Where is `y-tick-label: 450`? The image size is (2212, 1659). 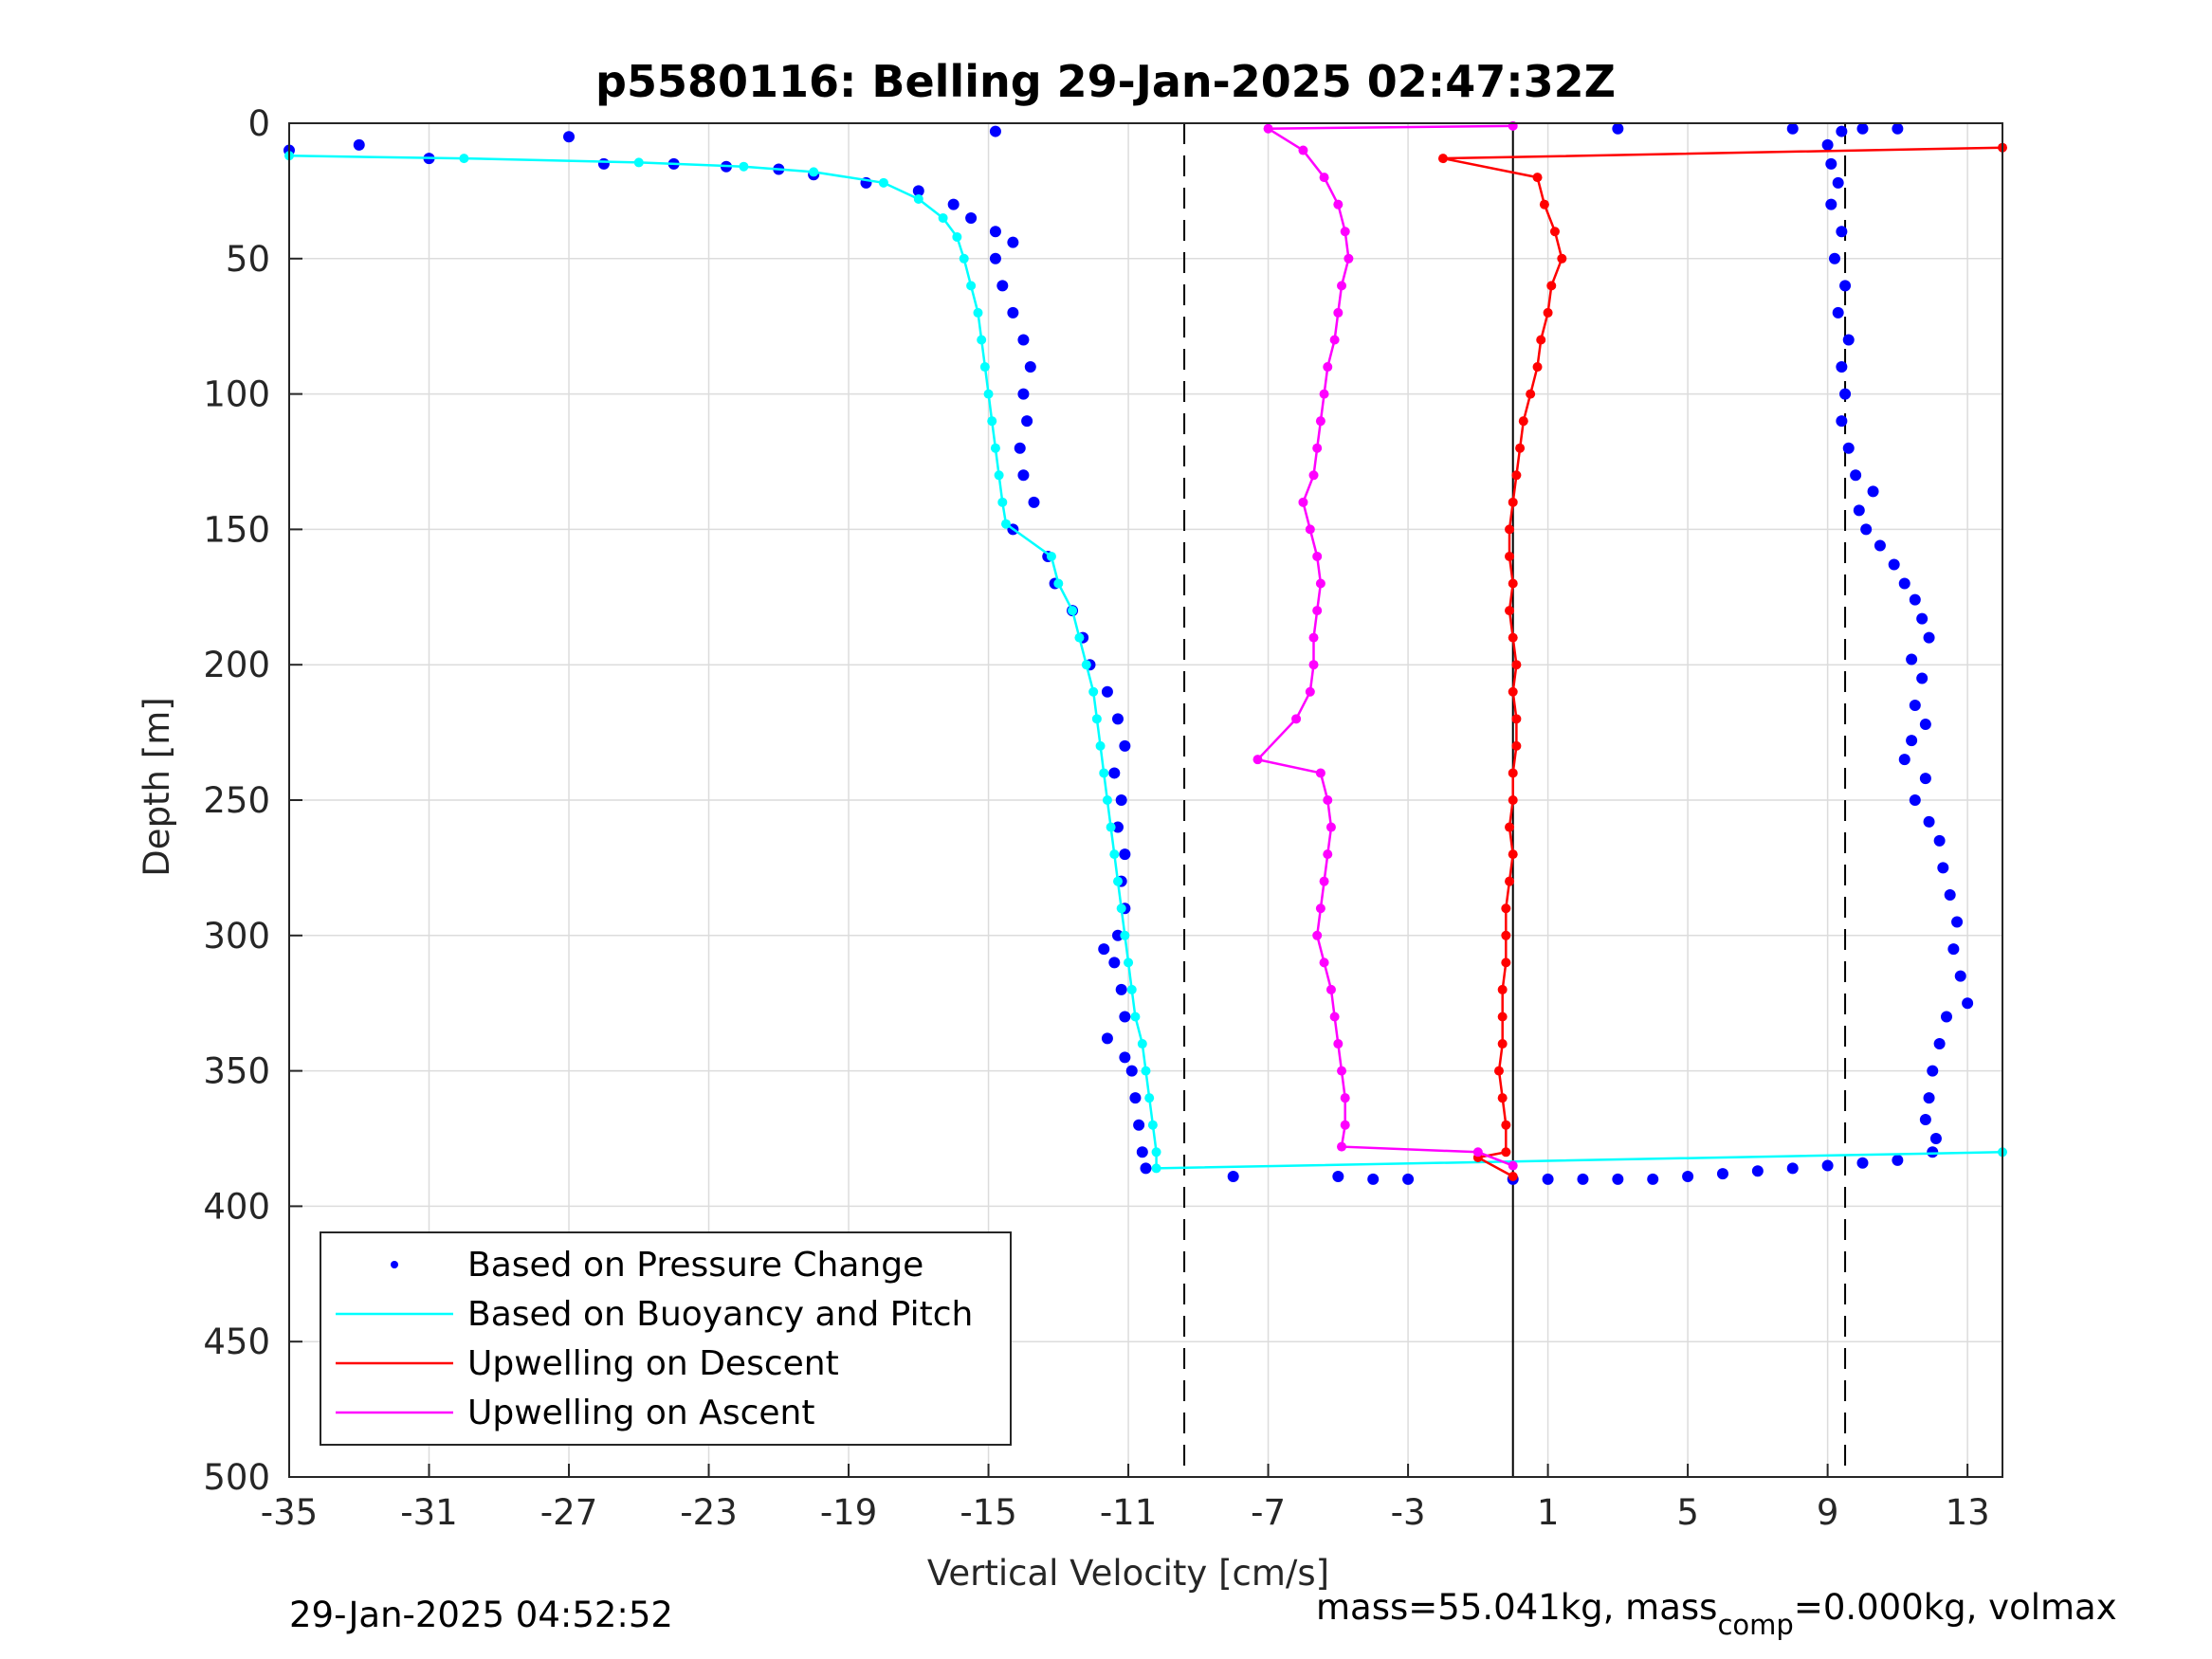
y-tick-label: 450 is located at coordinates (236, 1342).